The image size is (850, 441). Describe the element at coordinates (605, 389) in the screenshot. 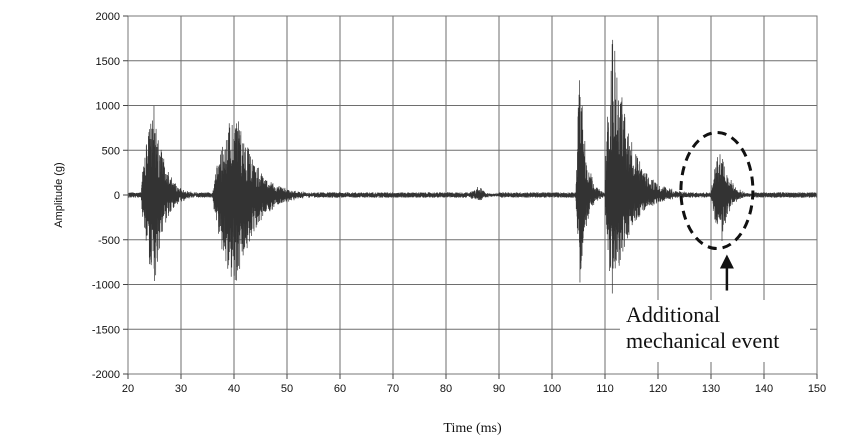

I see `x-tick-label: 110` at that location.